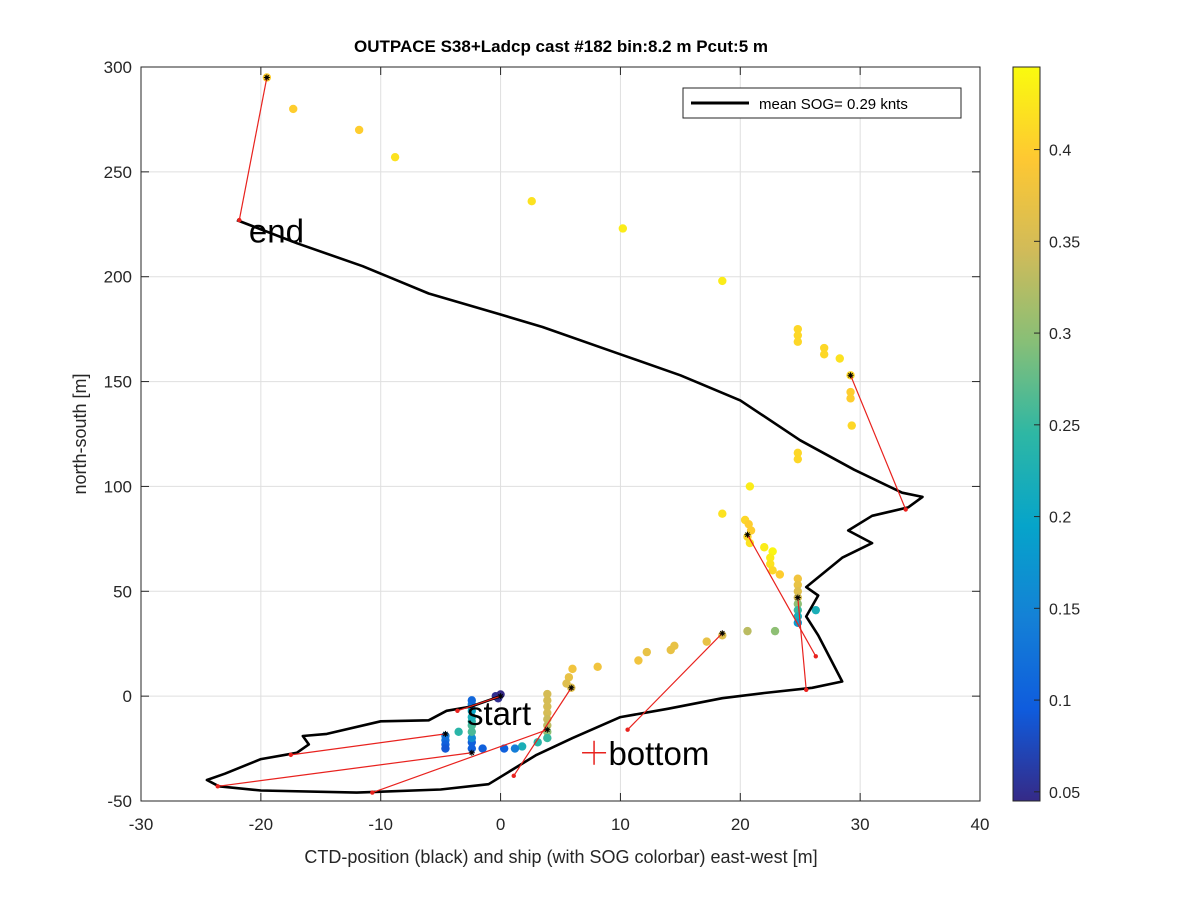 The height and width of the screenshot is (905, 1200). I want to click on colorbar-tick-label: 0.15, so click(1064, 609).